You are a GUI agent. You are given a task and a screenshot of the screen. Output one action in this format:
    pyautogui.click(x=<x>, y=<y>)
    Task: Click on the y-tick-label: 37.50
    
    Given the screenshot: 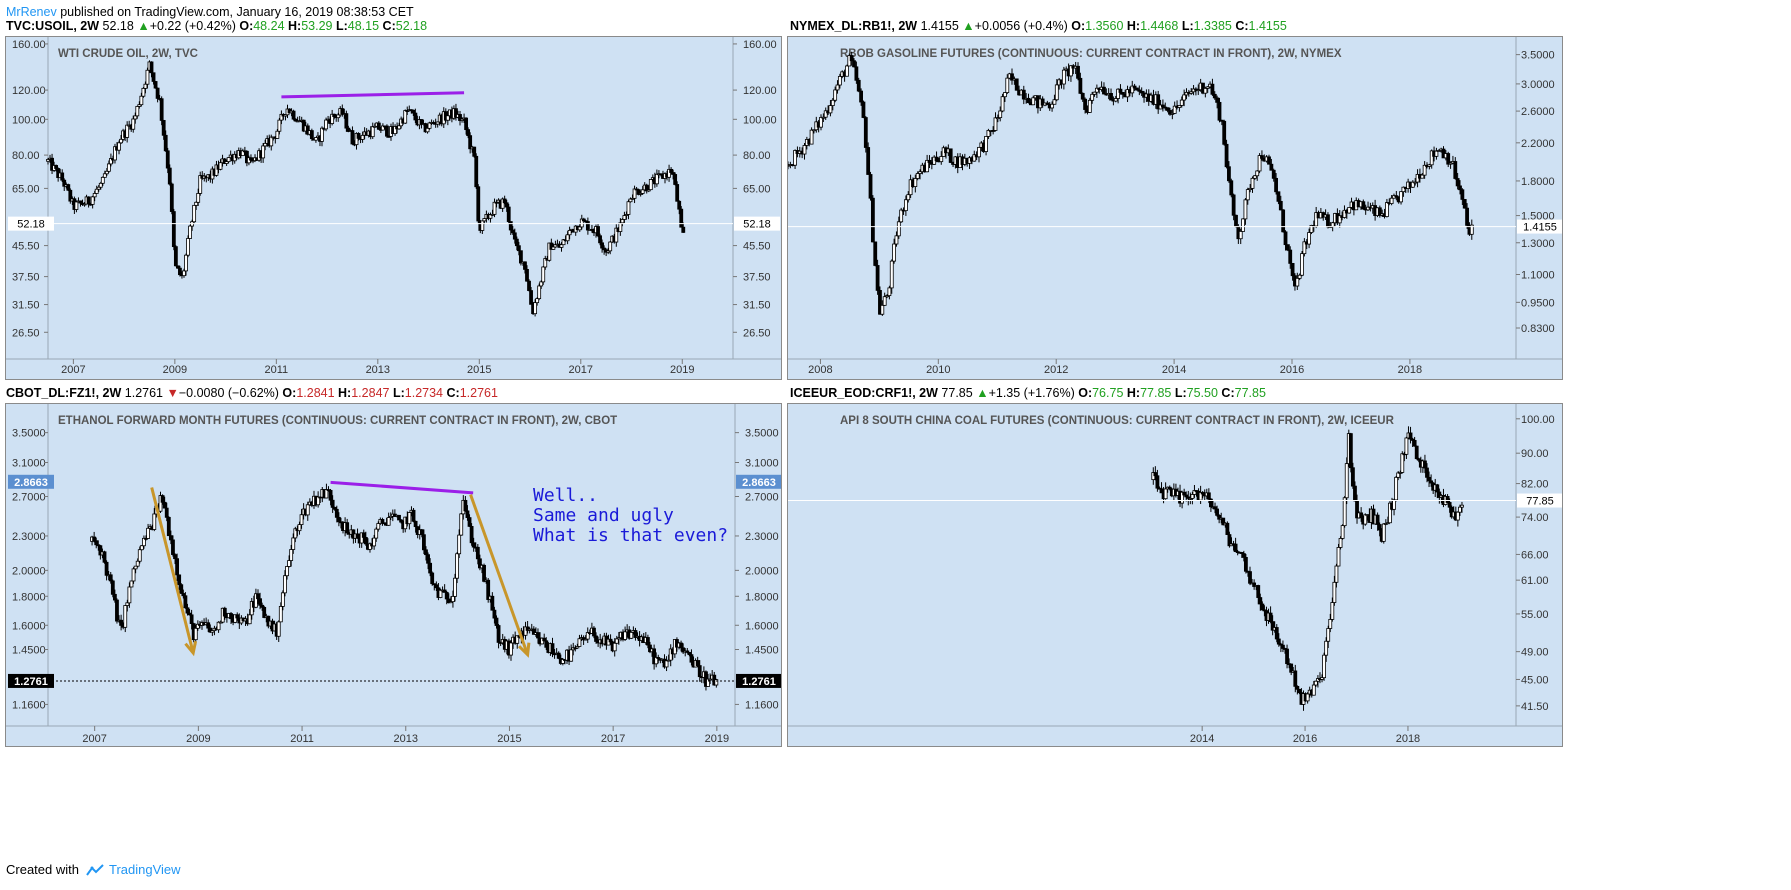 What is the action you would take?
    pyautogui.click(x=26, y=278)
    